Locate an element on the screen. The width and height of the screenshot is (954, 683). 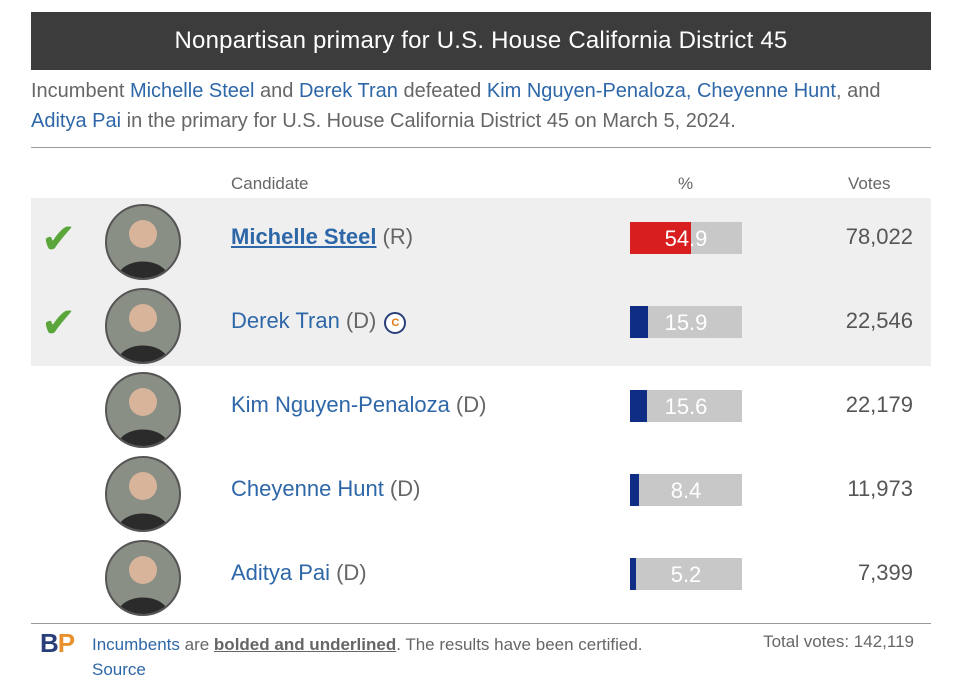
percent-bar: 15.9 is located at coordinates (686, 322).